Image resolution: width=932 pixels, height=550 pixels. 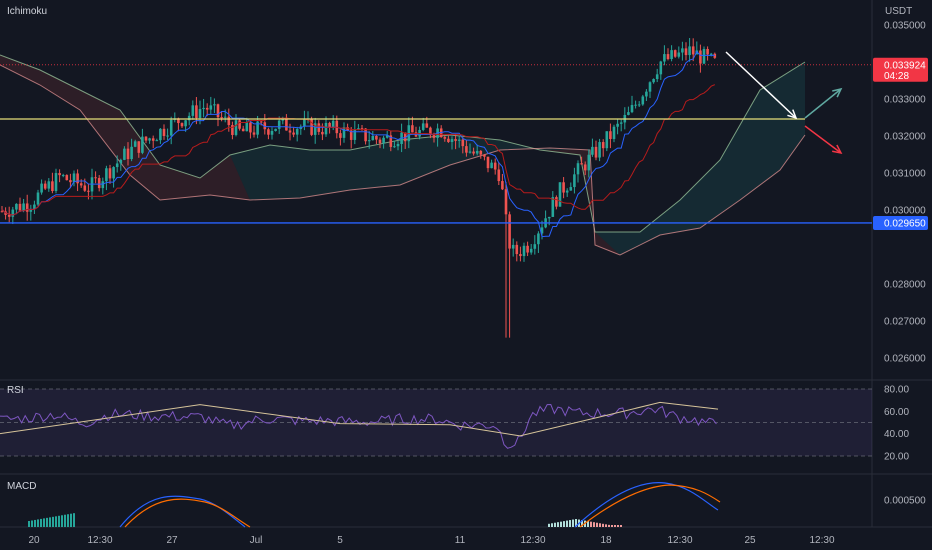 I want to click on rsi-tick-label: 40.00, so click(x=896, y=434).